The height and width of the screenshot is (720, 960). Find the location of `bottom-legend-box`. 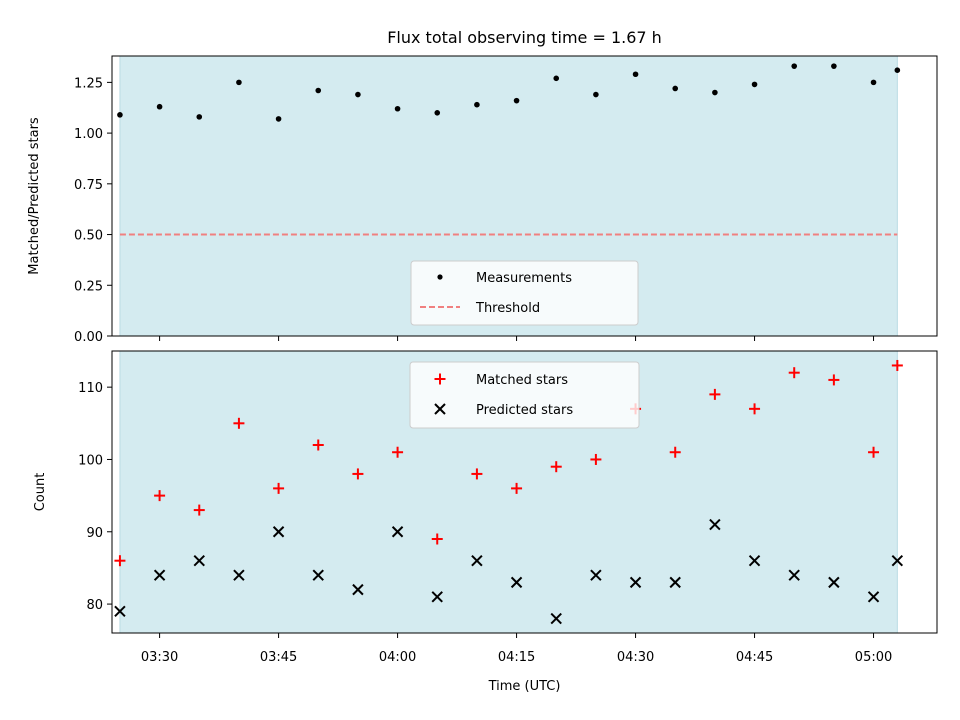

bottom-legend-box is located at coordinates (524, 395).